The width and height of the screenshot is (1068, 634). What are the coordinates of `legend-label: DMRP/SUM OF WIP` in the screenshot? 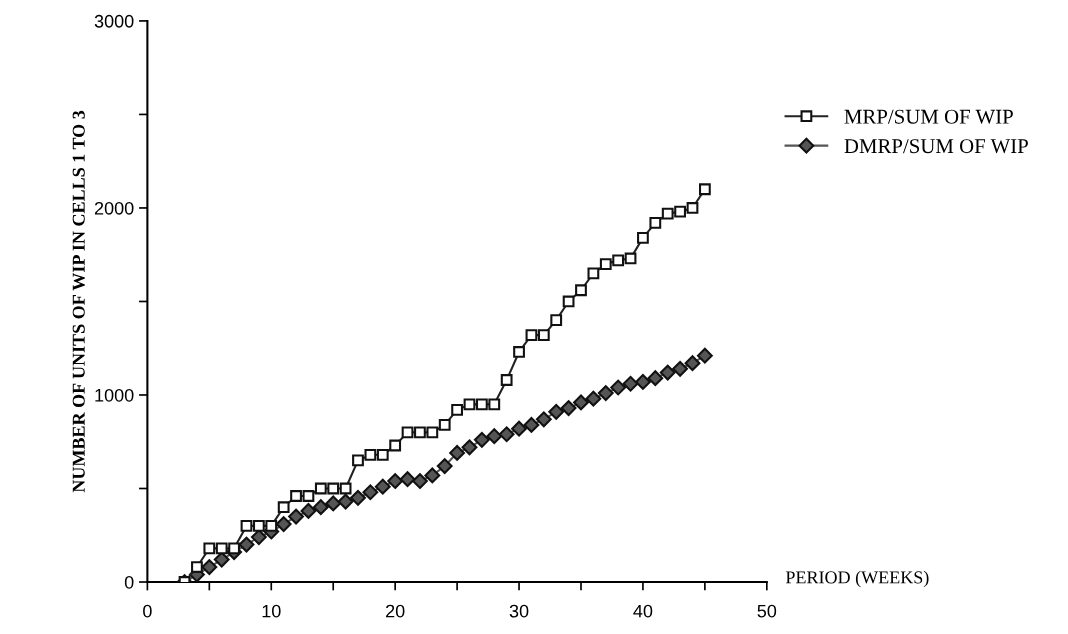 It's located at (936, 146).